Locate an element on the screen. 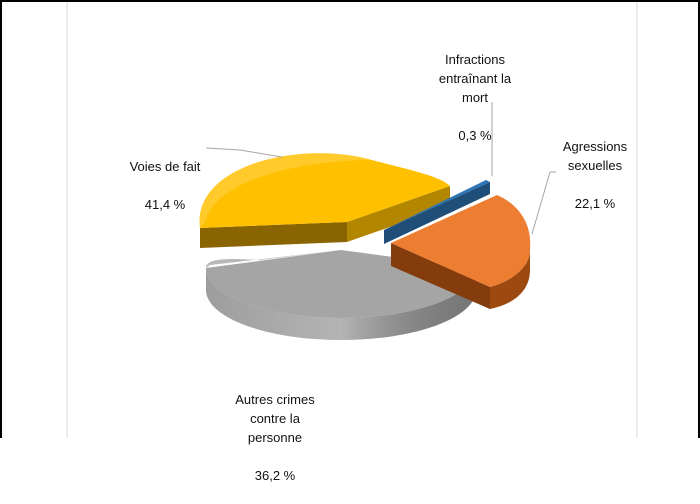  label-infractions-value: 0,3 % is located at coordinates (475, 135).